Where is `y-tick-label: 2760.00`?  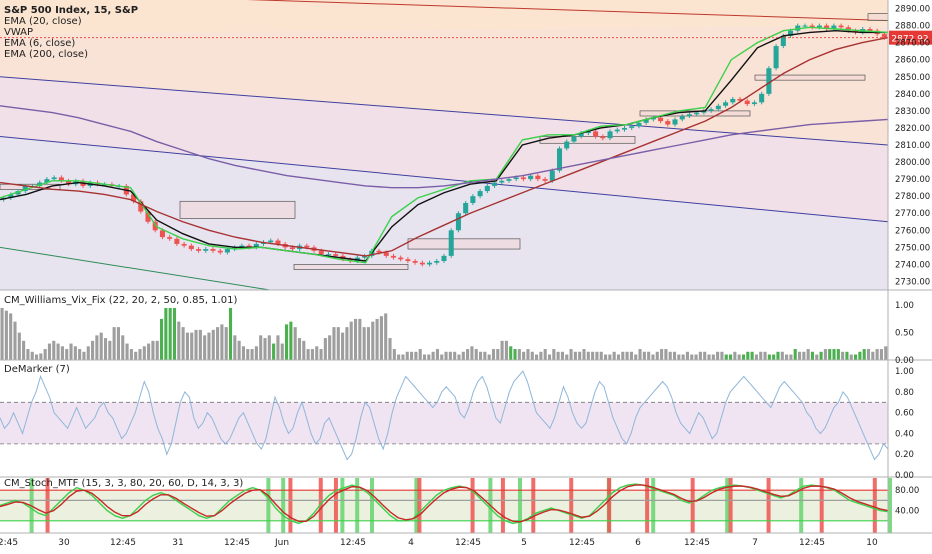
y-tick-label: 2760.00 is located at coordinates (912, 231).